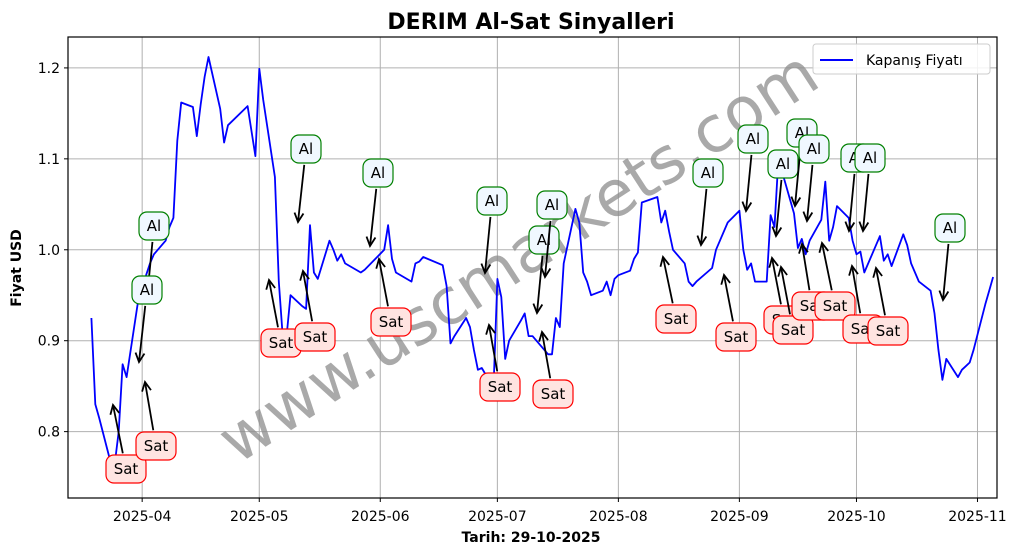 This screenshot has width=1018, height=554. I want to click on legend-box, so click(901, 59).